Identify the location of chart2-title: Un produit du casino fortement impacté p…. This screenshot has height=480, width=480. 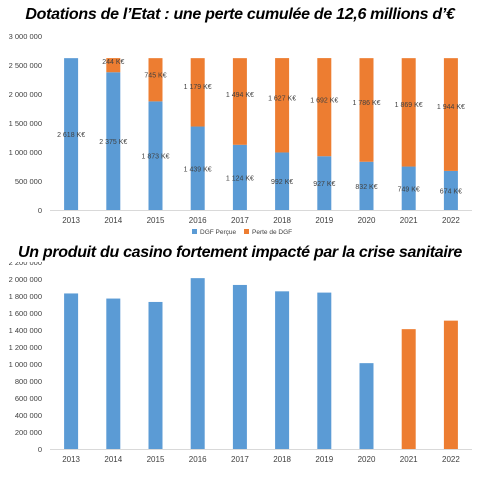
(240, 252).